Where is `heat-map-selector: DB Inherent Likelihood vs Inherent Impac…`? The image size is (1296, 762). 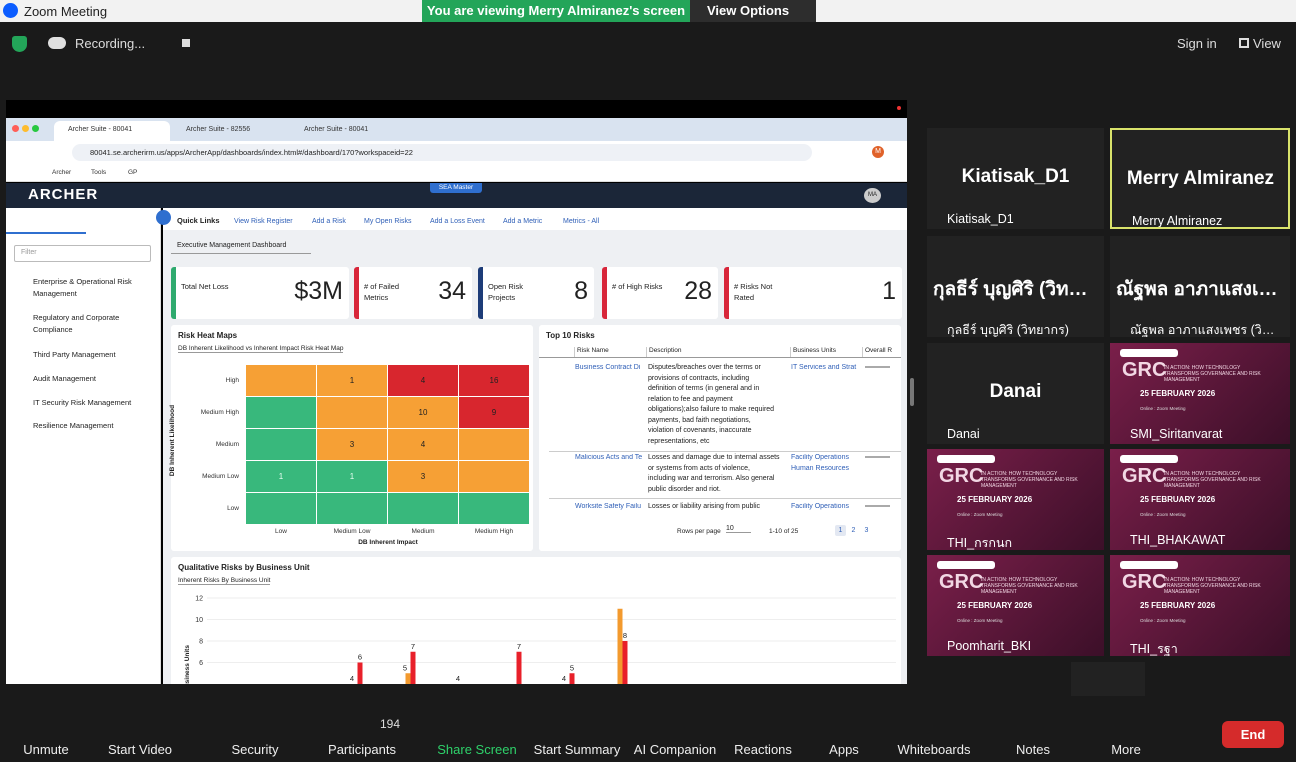
heat-map-selector: DB Inherent Likelihood vs Inherent Impac… is located at coordinates (261, 349).